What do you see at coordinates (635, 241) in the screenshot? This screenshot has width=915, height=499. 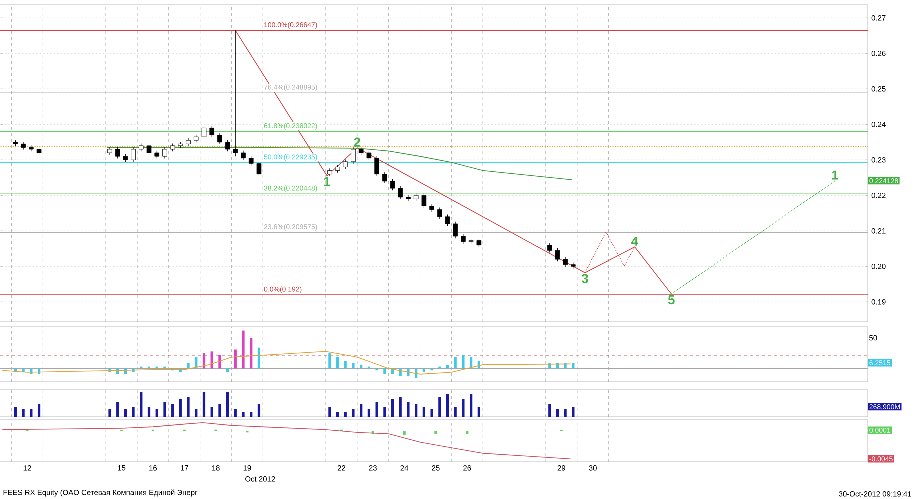 I see `annotation: 4` at bounding box center [635, 241].